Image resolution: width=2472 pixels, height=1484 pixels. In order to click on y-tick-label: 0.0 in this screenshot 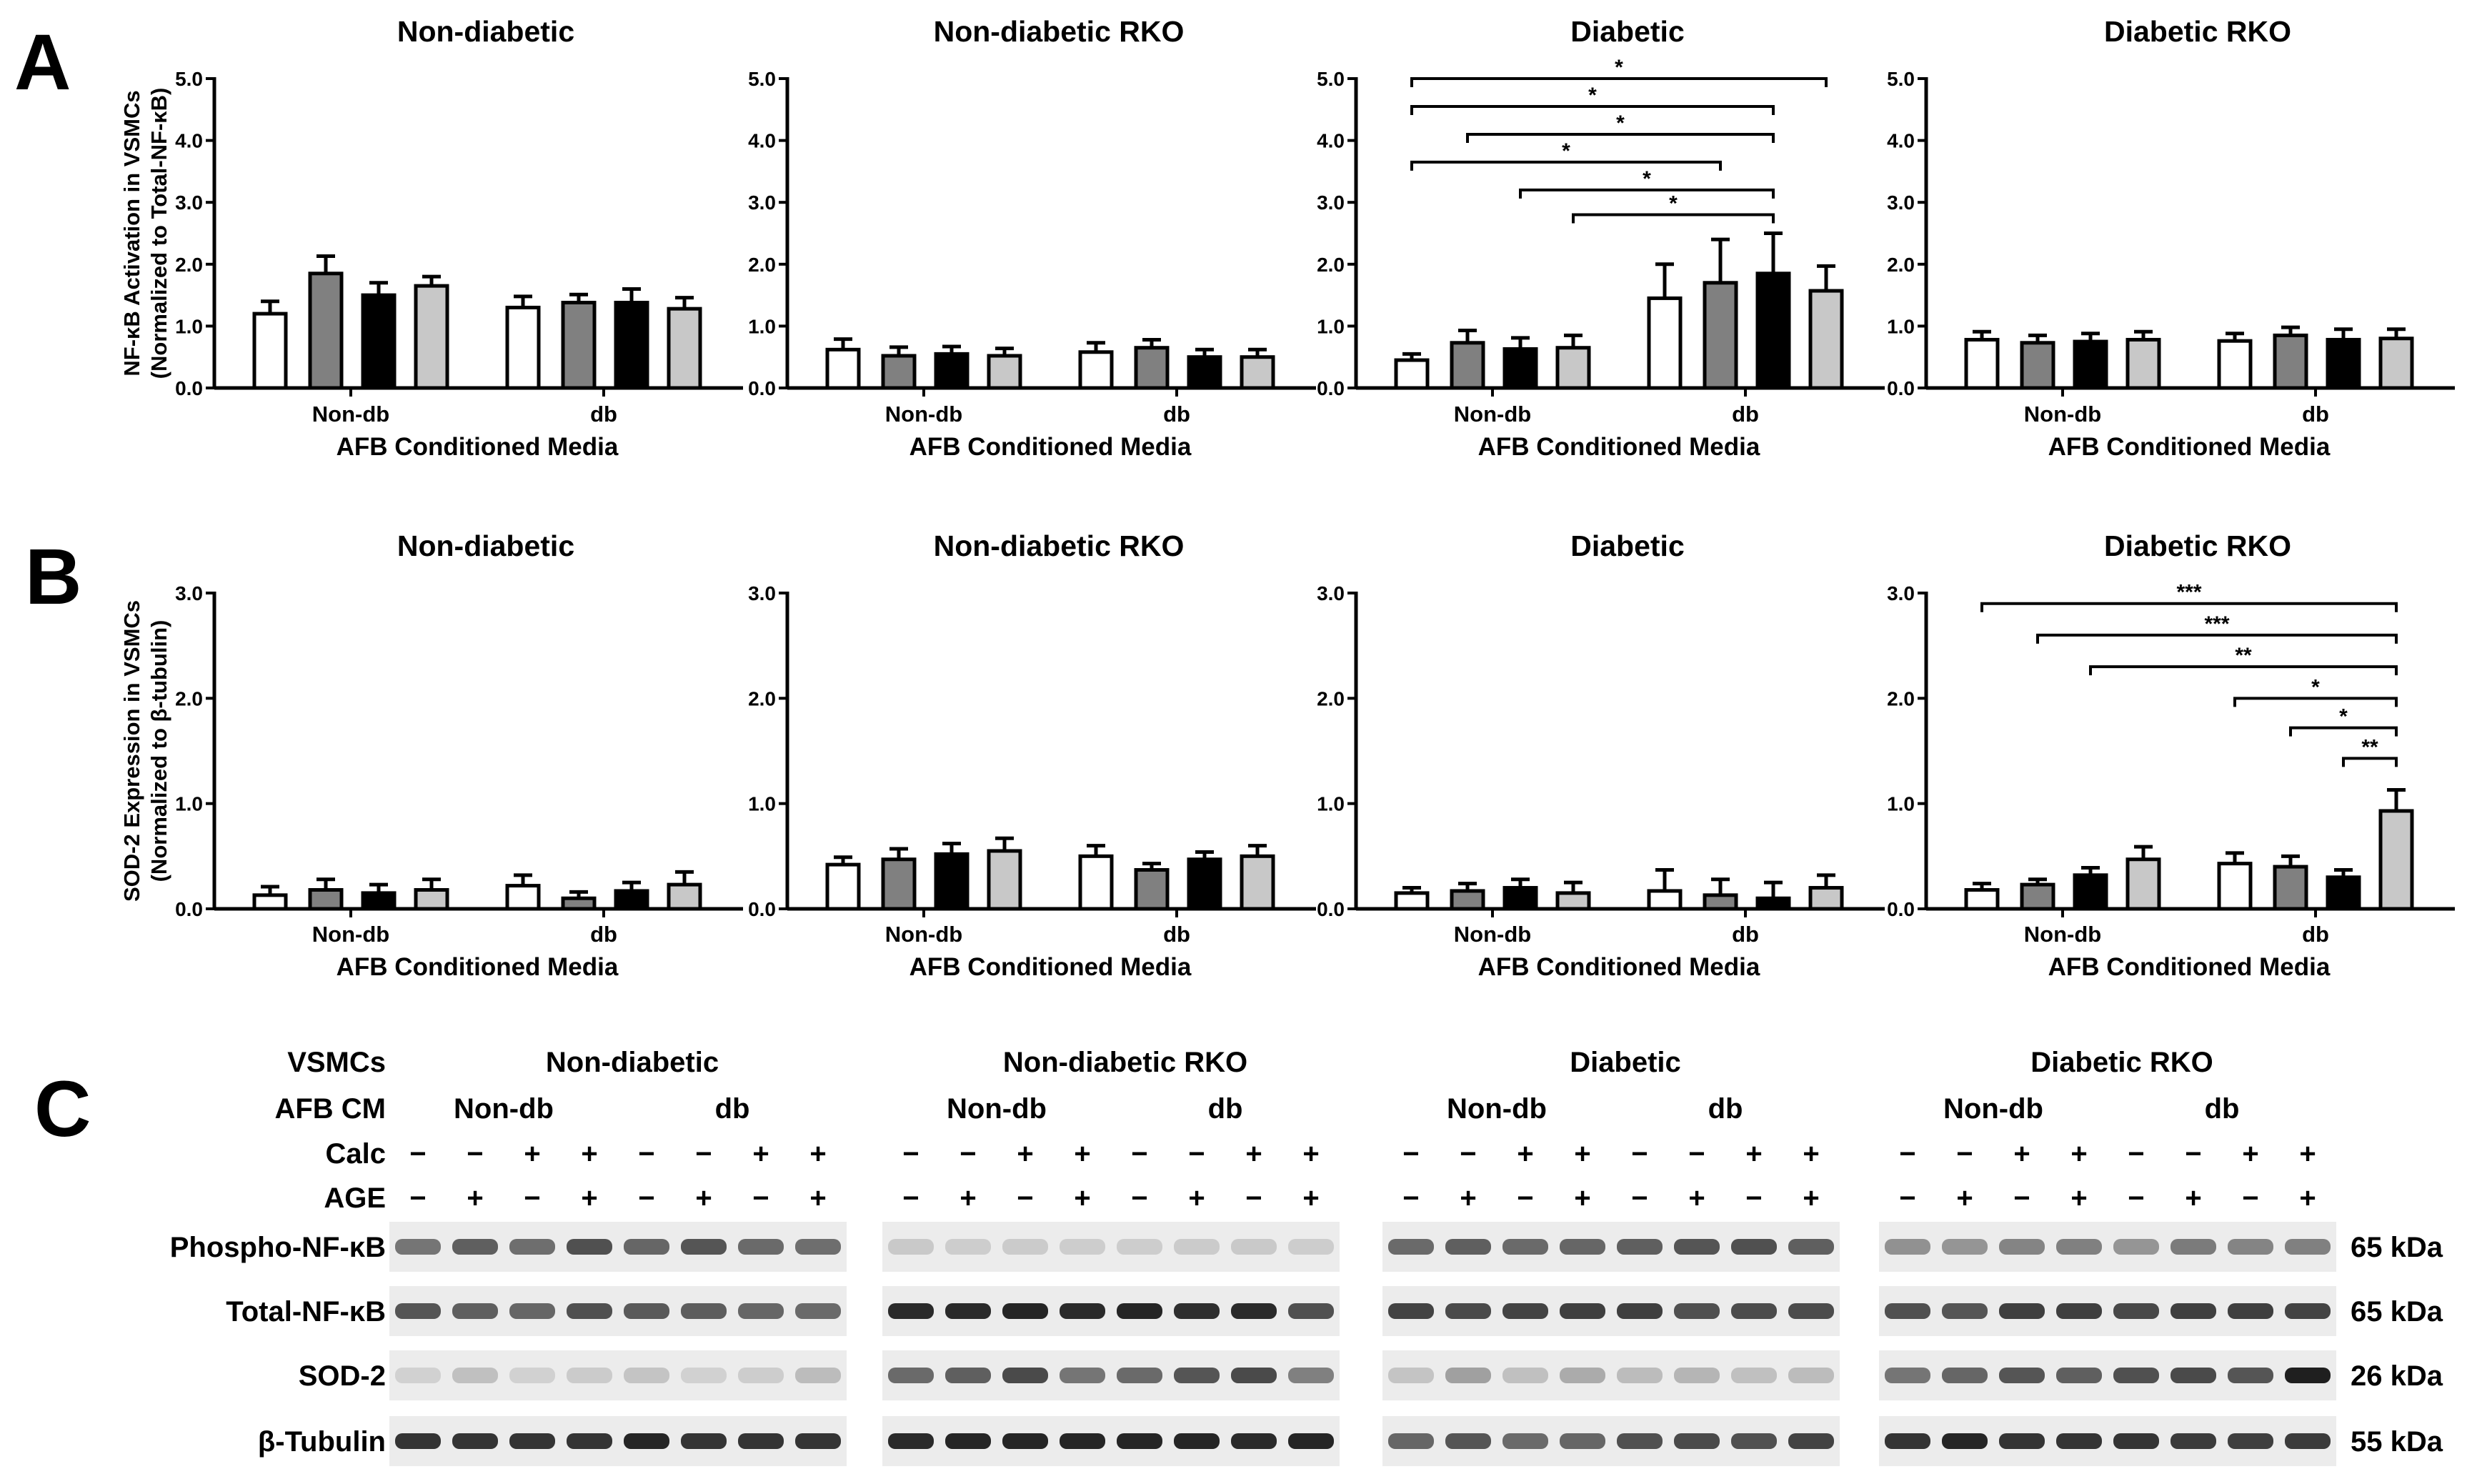, I will do `click(1901, 388)`.